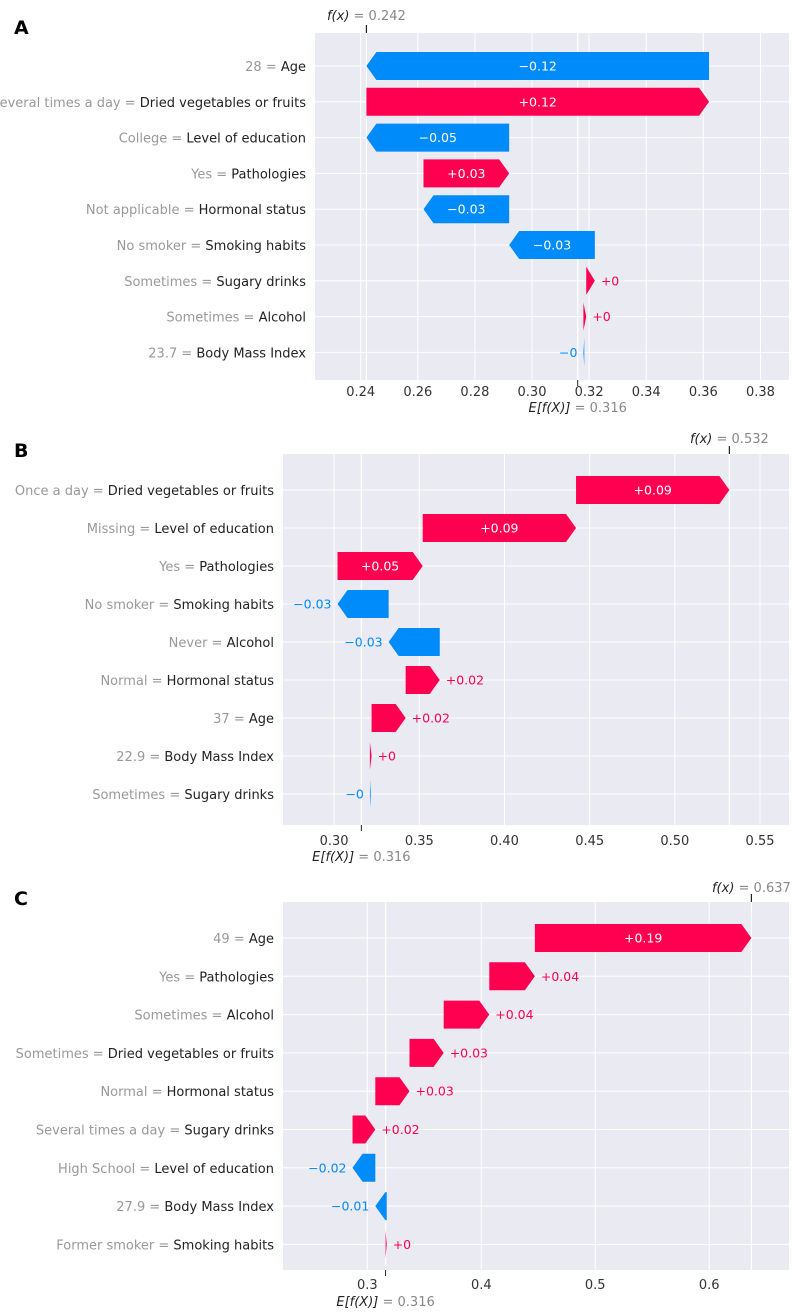  What do you see at coordinates (334, 841) in the screenshot?
I see `x-tick-label: 0.30` at bounding box center [334, 841].